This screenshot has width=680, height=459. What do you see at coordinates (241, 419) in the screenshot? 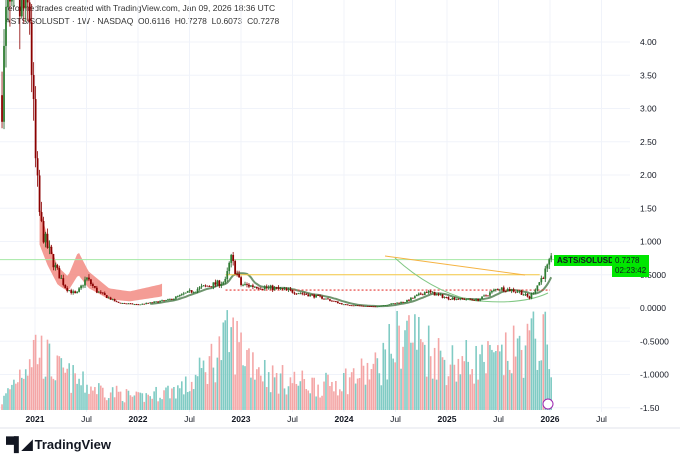
I see `x-tick-label: 2023` at bounding box center [241, 419].